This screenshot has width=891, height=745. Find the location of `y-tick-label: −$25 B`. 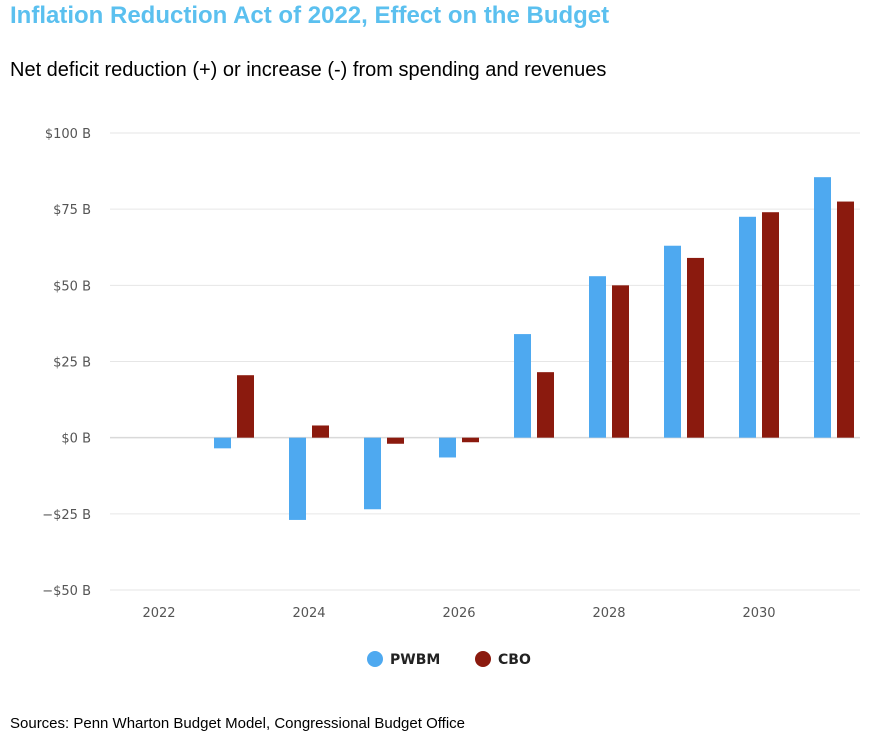

y-tick-label: −$25 B is located at coordinates (66, 515).